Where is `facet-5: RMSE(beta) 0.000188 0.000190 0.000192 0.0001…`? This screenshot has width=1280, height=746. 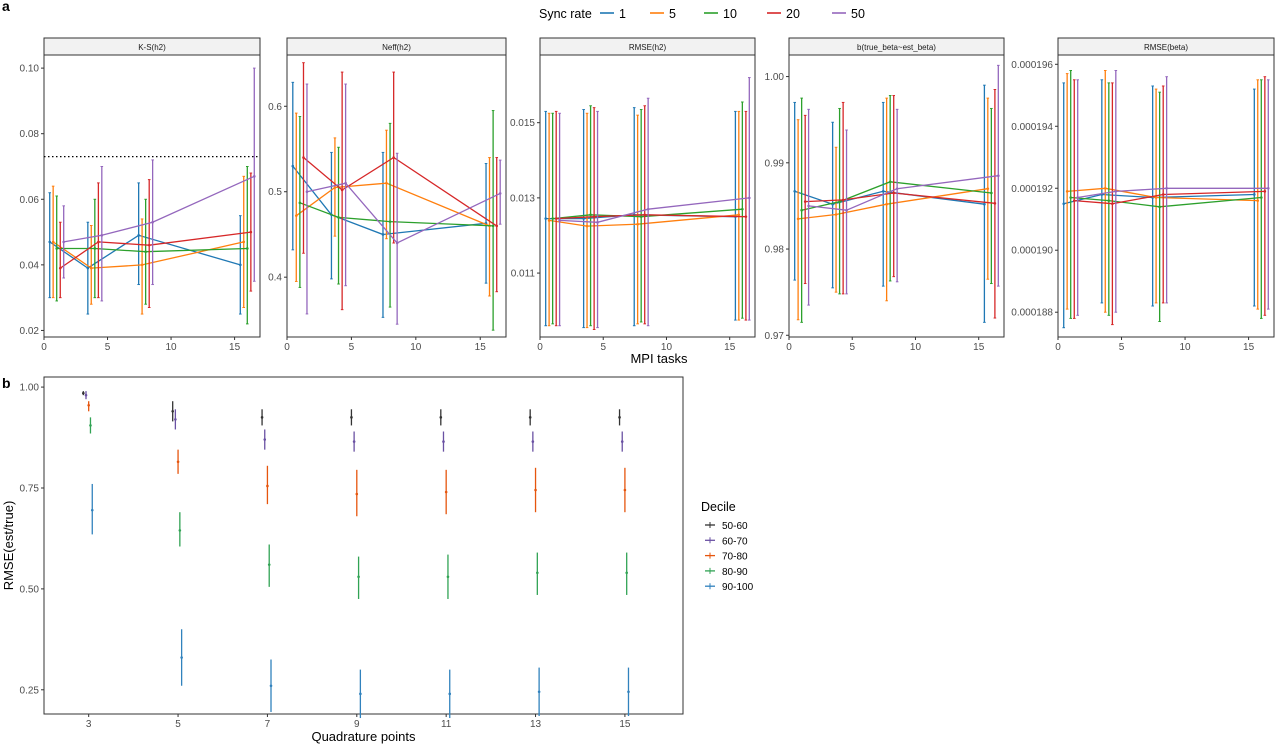
facet-5: RMSE(beta) 0.000188 0.000190 0.000192 0.0001… is located at coordinates (1143, 195).